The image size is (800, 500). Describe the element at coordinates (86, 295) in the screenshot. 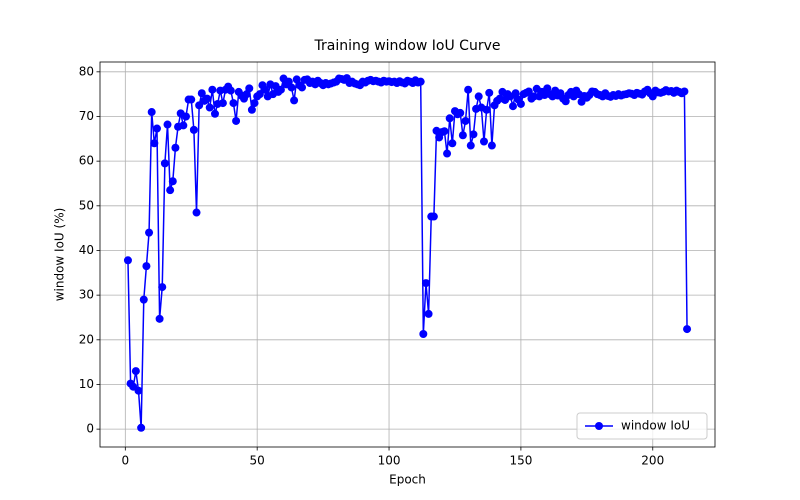

I see `y-tick-label: 30` at that location.